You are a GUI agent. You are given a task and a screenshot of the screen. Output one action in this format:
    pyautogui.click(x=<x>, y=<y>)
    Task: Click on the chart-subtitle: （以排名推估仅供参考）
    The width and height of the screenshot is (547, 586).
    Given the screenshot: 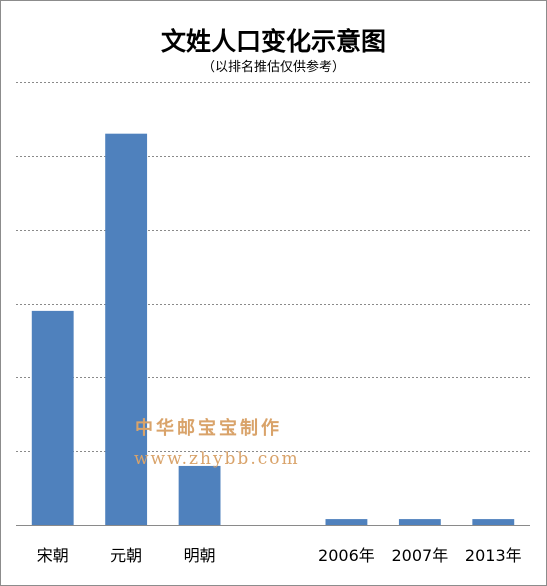 What is the action you would take?
    pyautogui.click(x=273, y=67)
    